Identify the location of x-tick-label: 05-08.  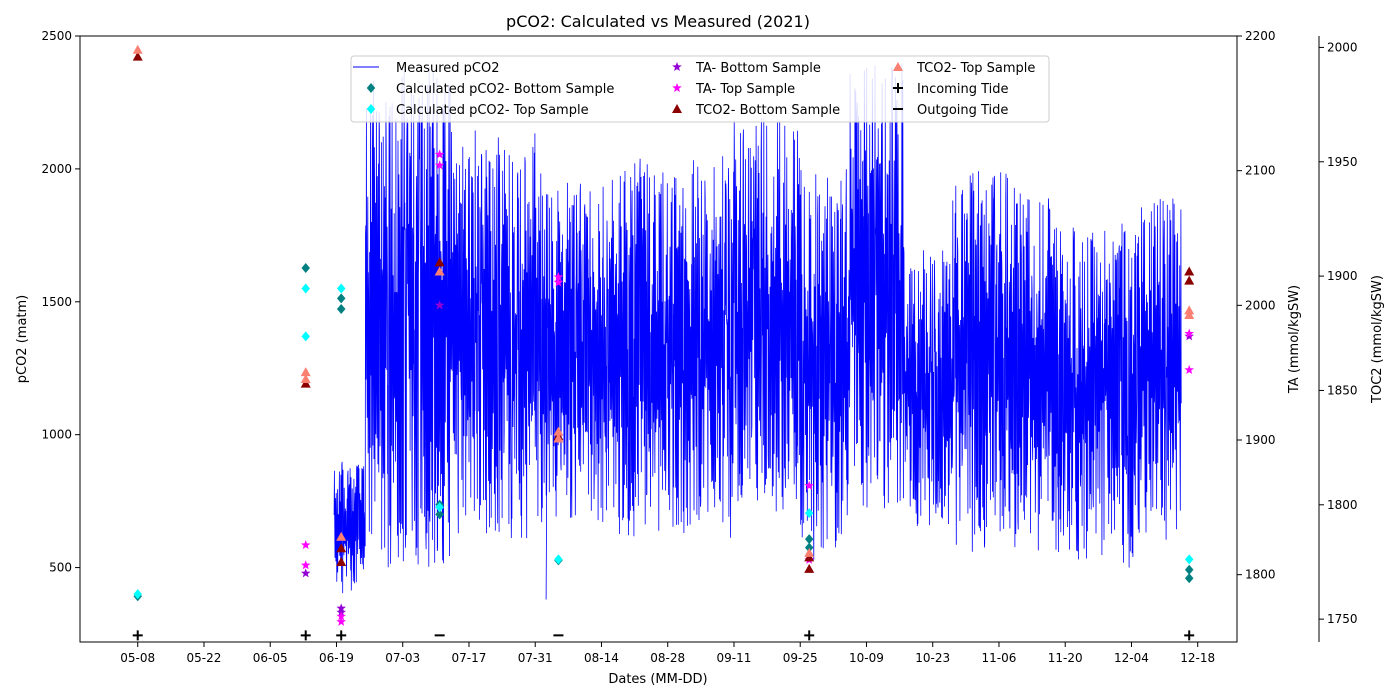
(137, 658).